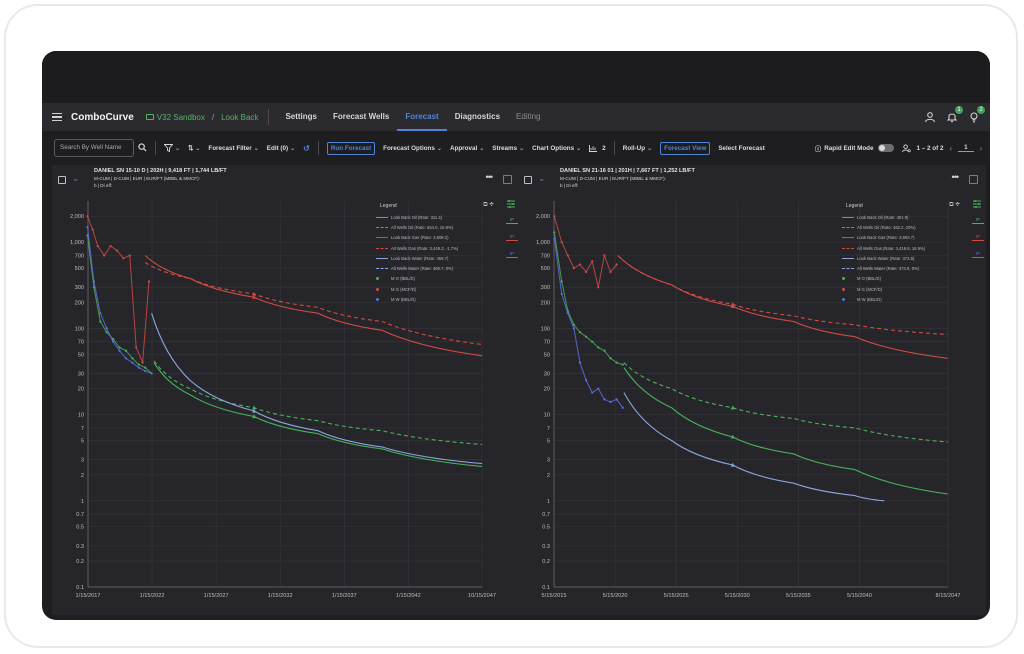 The image size is (1024, 654). What do you see at coordinates (597, 148) in the screenshot?
I see `chart-count-button: 2` at bounding box center [597, 148].